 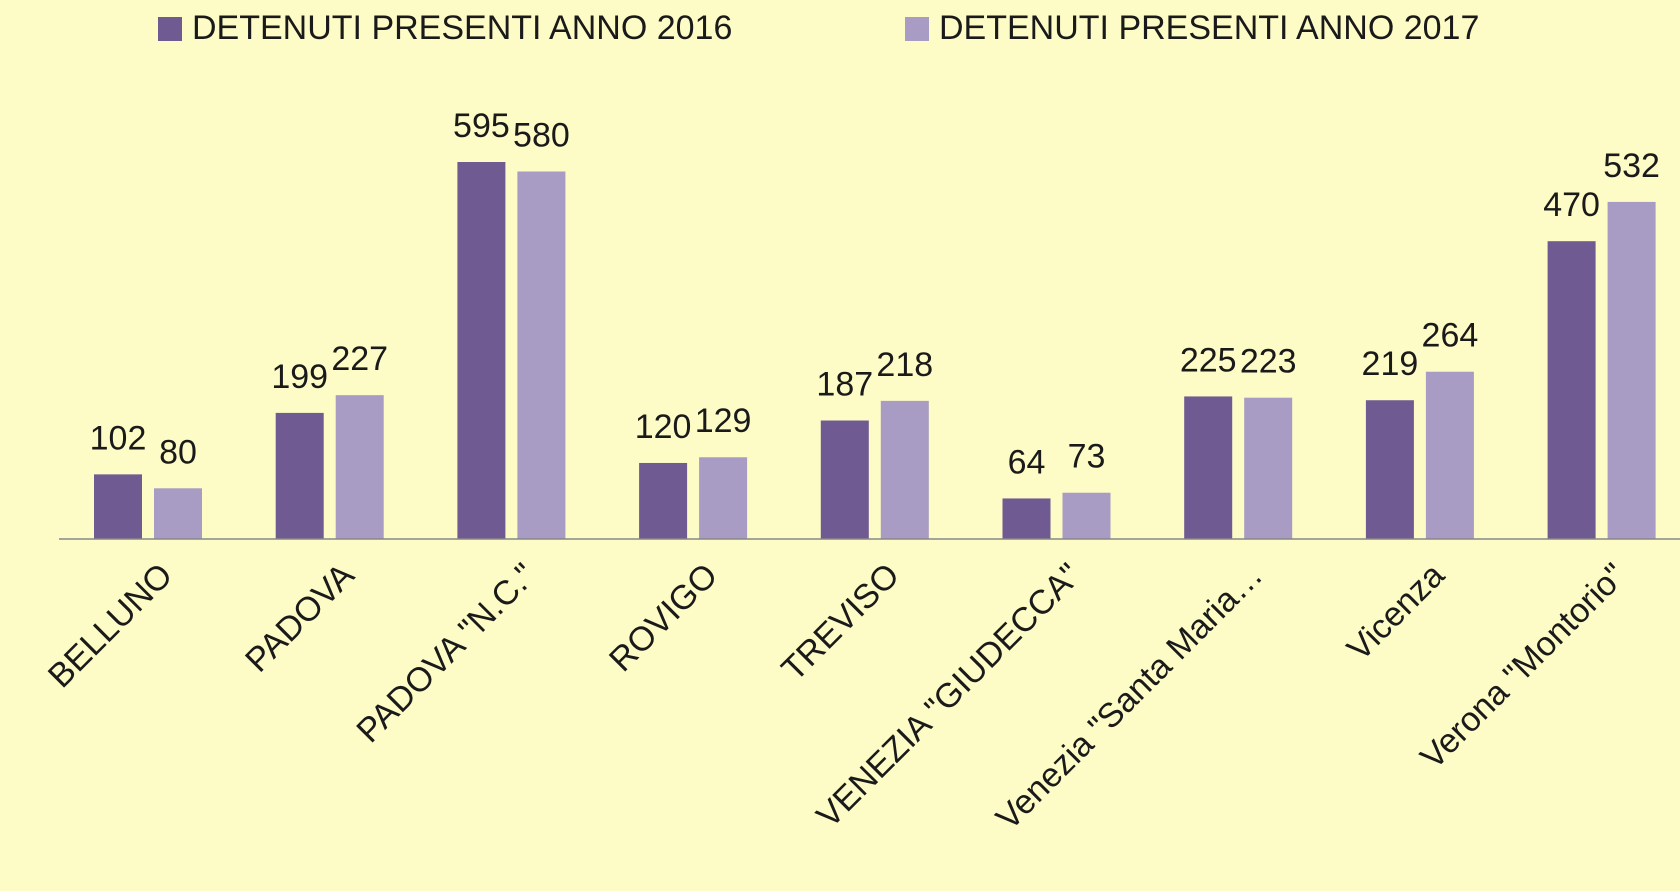 I want to click on value-label: 595, so click(x=481, y=126).